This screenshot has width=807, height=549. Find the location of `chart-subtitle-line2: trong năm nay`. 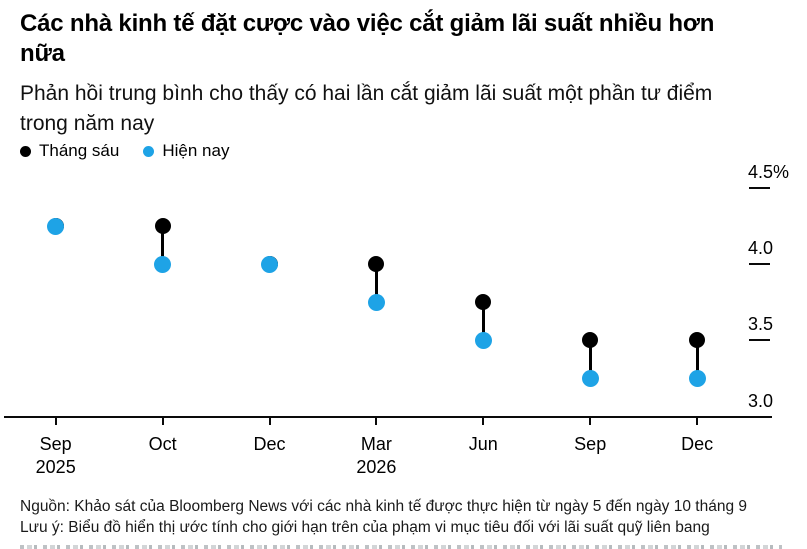

chart-subtitle-line2: trong năm nay is located at coordinates (87, 123).